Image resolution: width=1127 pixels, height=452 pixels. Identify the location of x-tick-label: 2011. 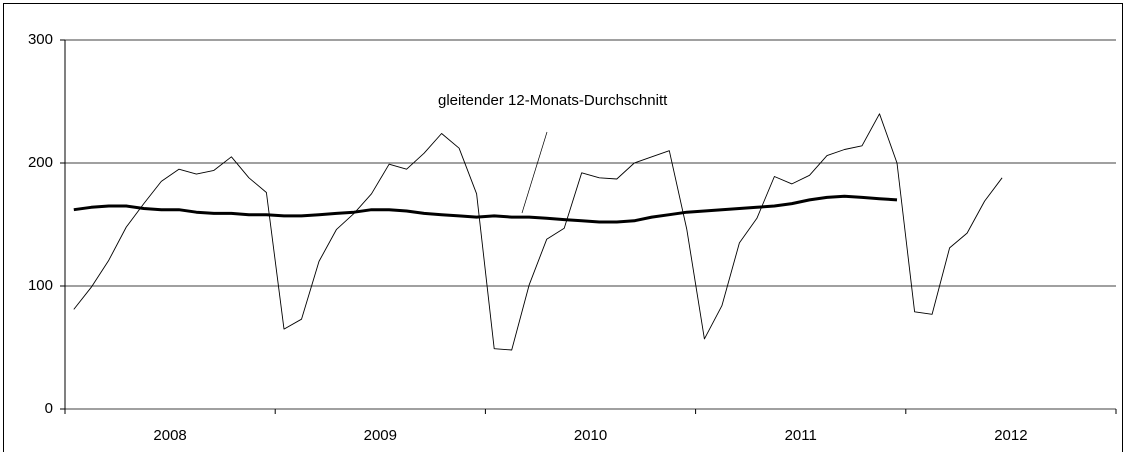
(801, 435).